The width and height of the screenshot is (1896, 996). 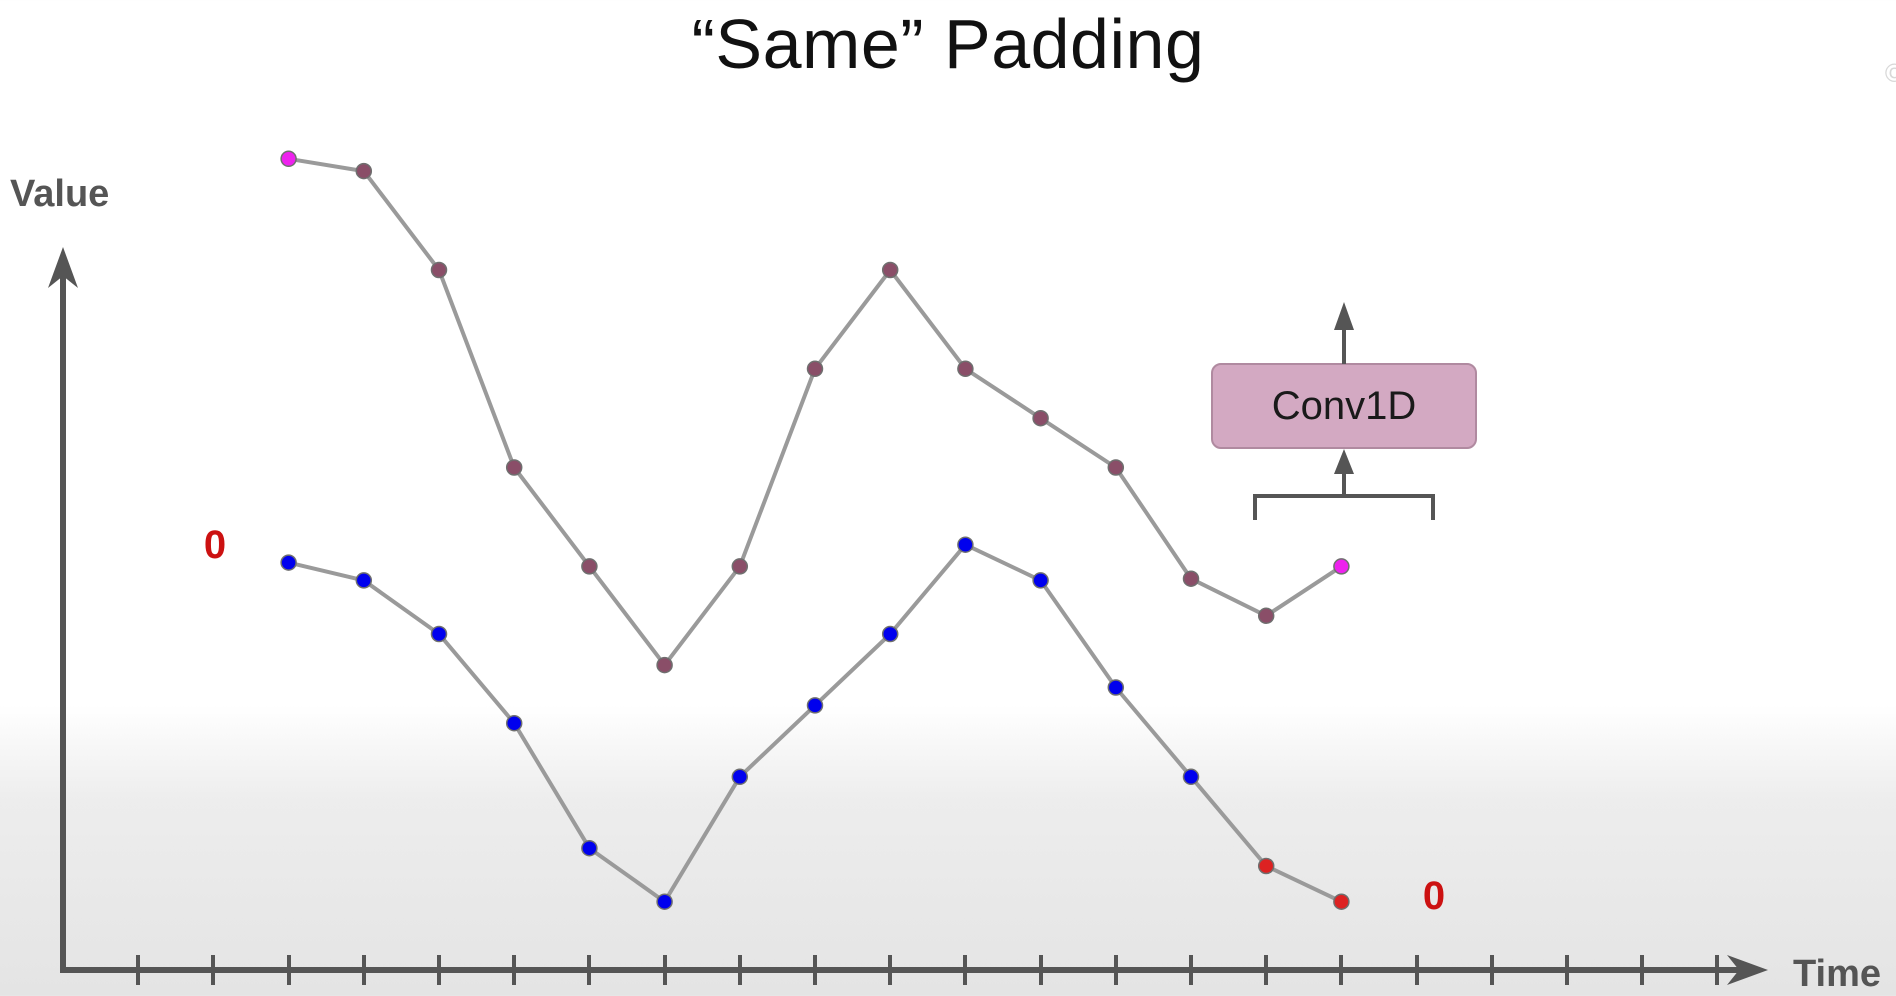 What do you see at coordinates (1344, 406) in the screenshot?
I see `conv1d-label: Conv1D` at bounding box center [1344, 406].